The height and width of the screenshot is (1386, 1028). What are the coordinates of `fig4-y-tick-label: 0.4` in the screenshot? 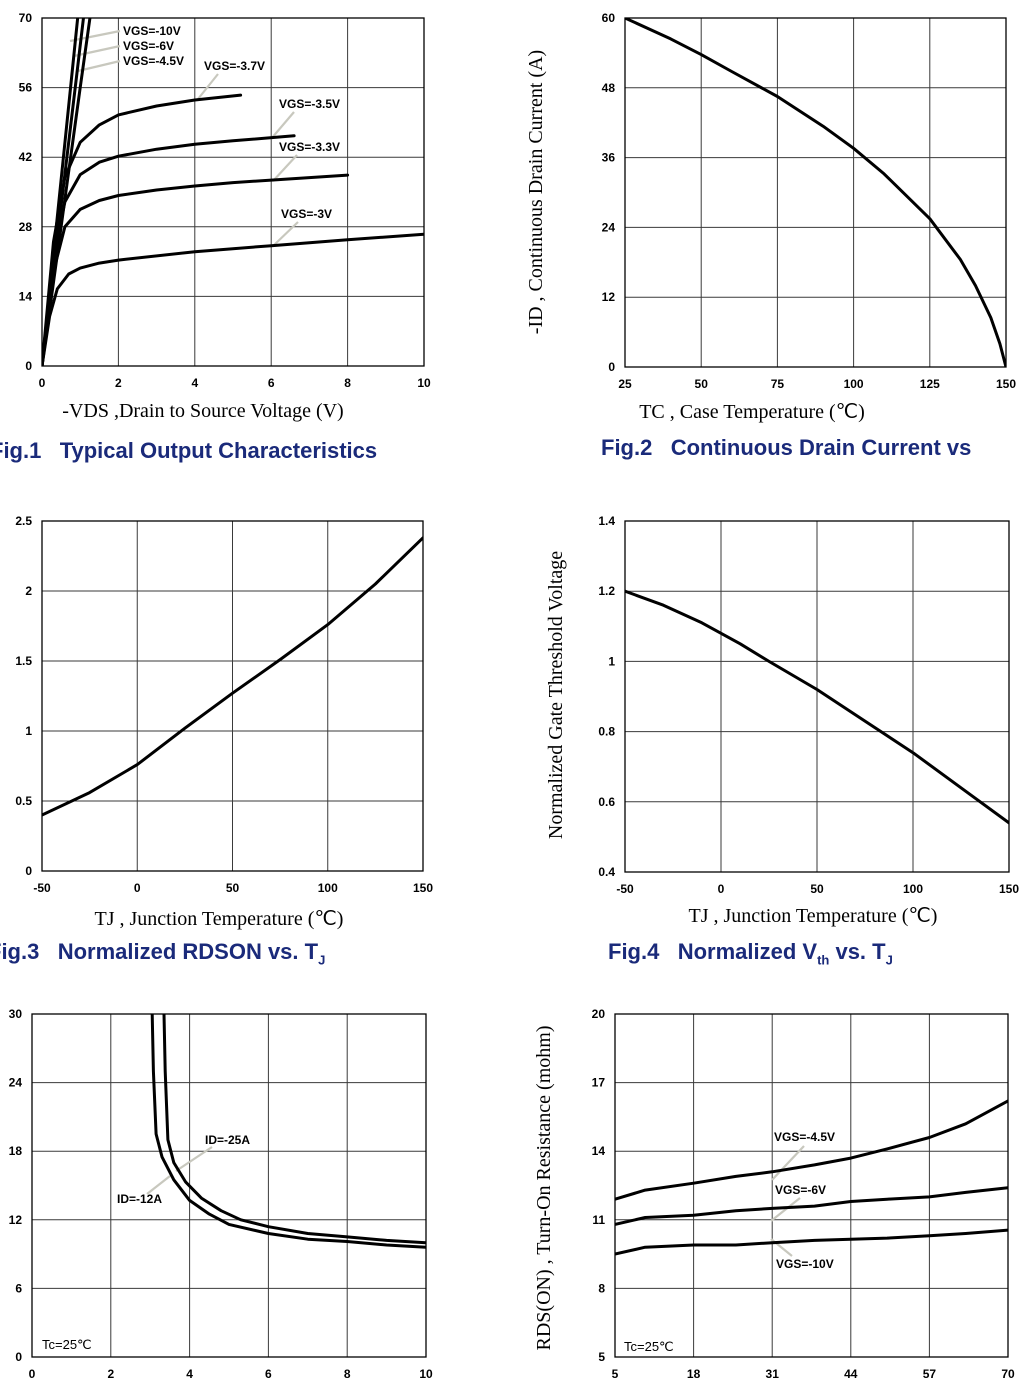 It's located at (606, 872).